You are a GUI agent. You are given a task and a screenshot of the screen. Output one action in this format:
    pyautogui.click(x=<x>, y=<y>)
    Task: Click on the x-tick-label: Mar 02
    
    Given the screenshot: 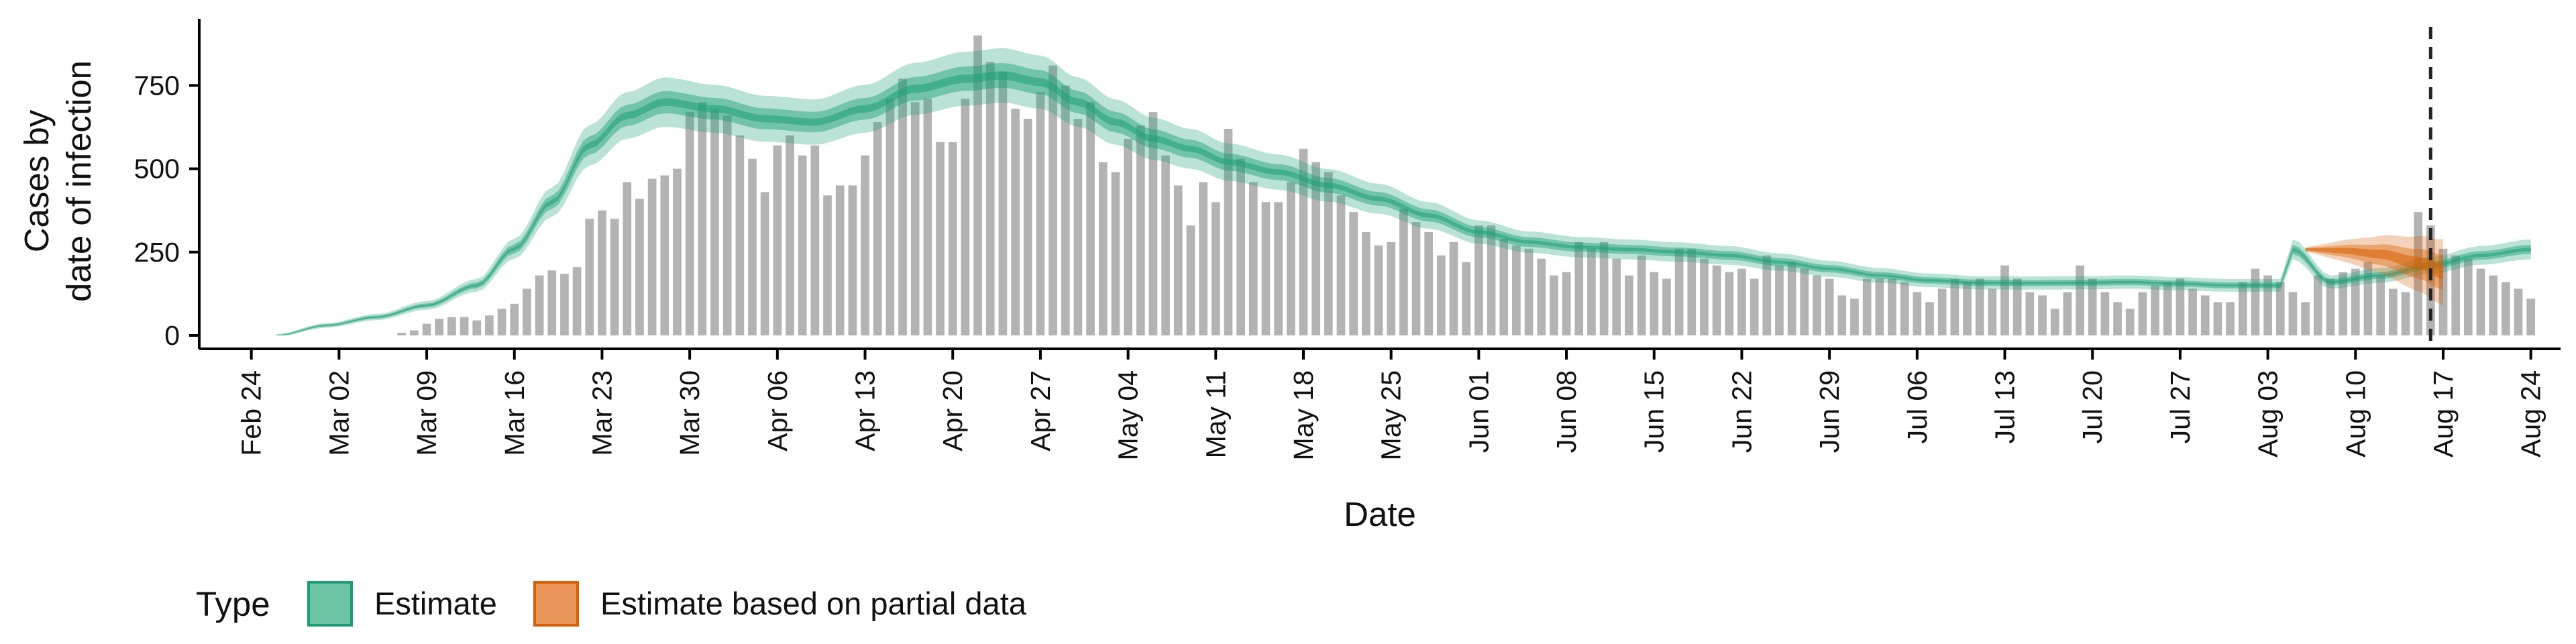 What is the action you would take?
    pyautogui.click(x=338, y=413)
    